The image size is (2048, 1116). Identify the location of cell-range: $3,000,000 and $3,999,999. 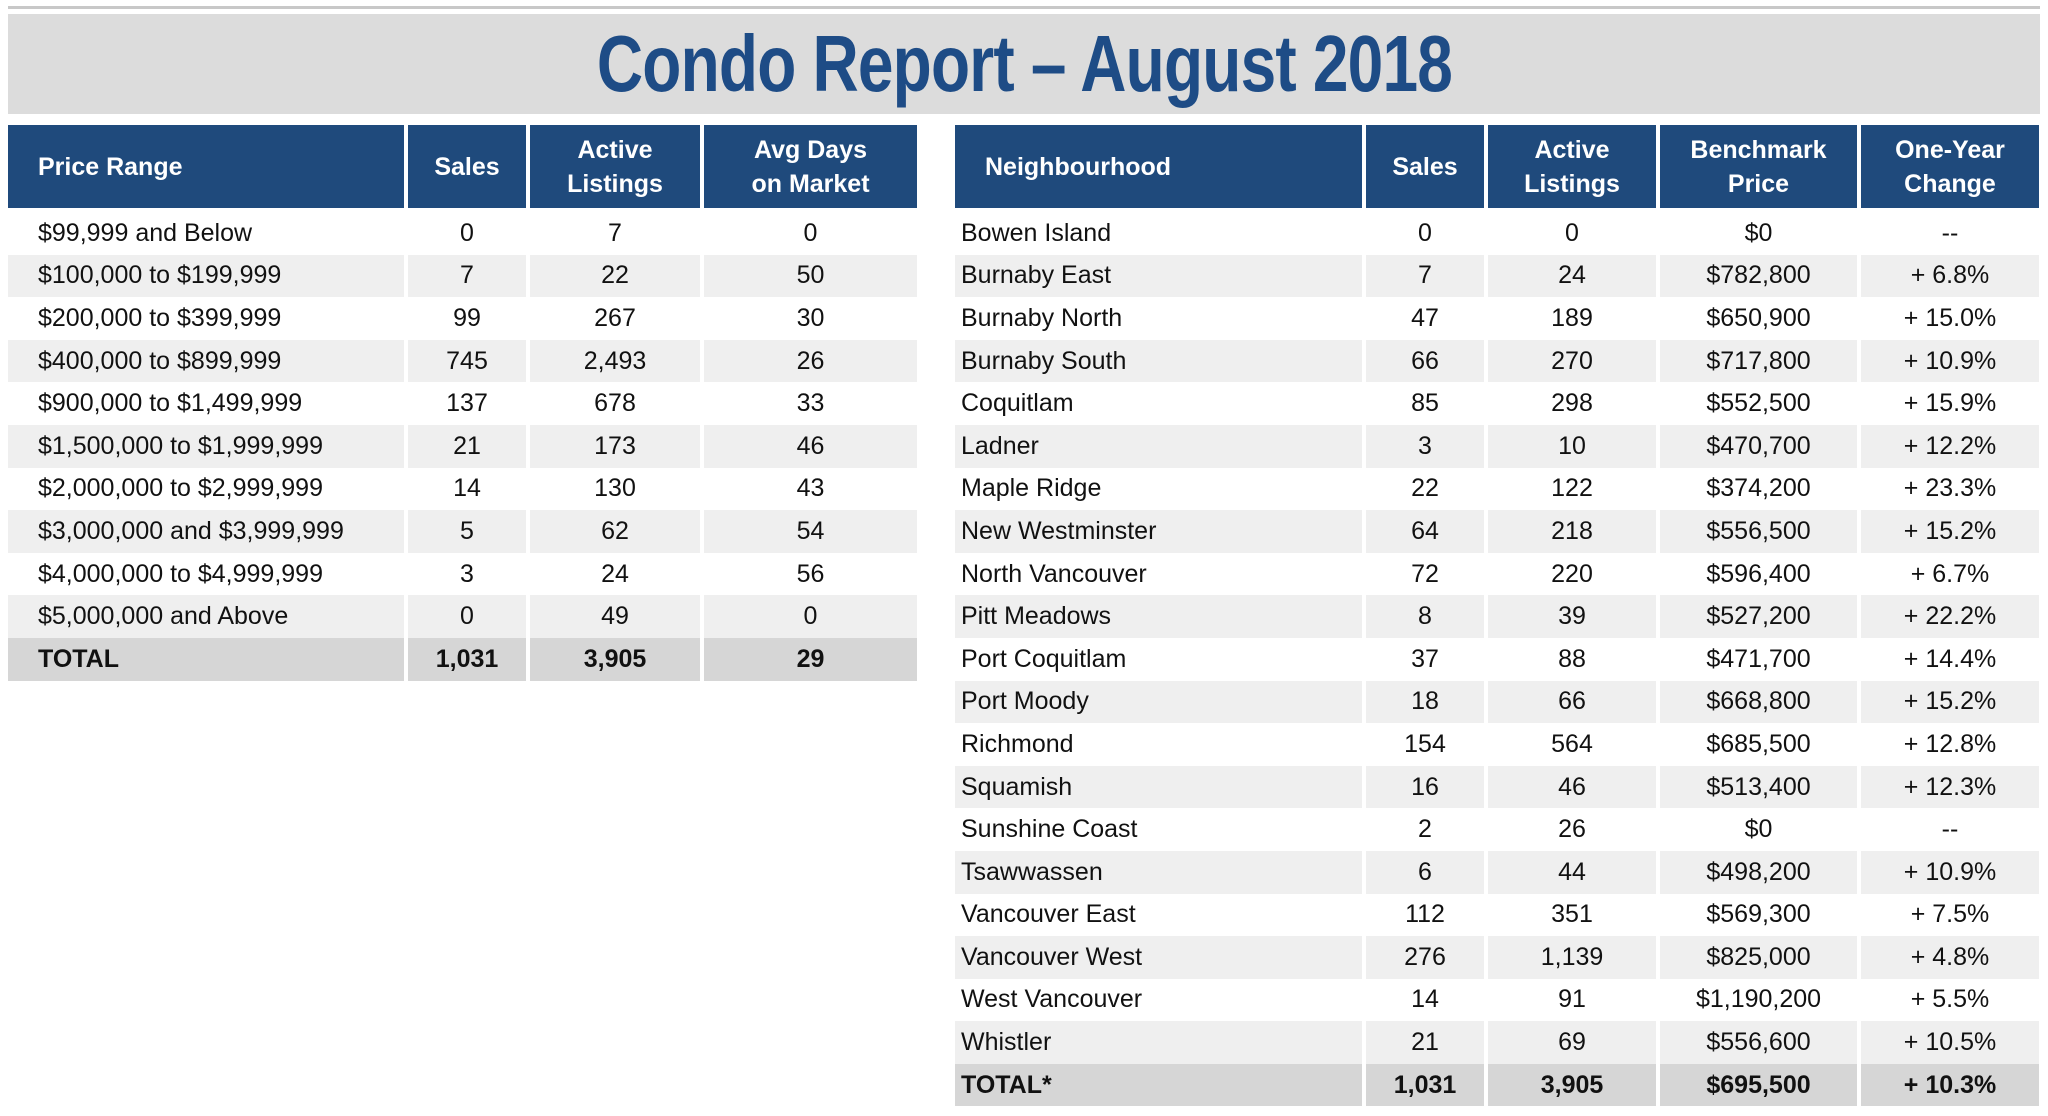
(206, 531).